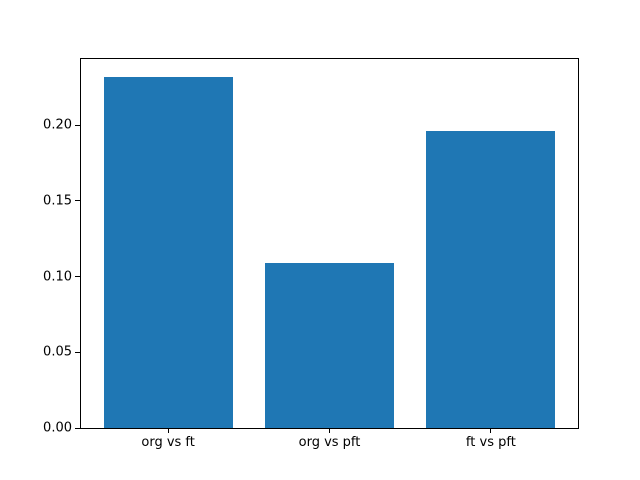  I want to click on bar-org-vs-ft, so click(168, 252).